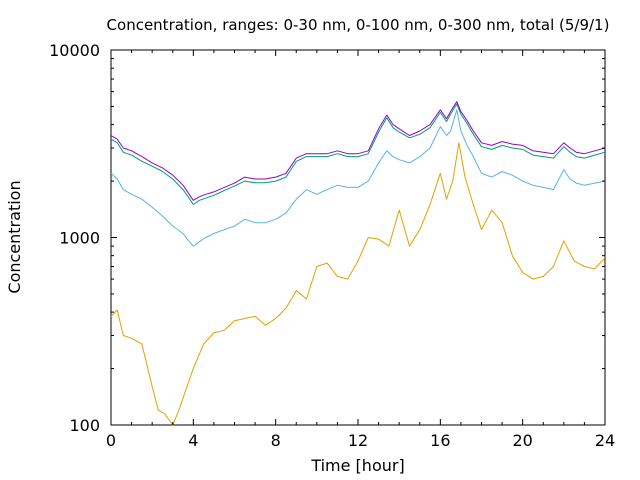 The height and width of the screenshot is (480, 640). I want to click on x-tick-label: 20, so click(522, 440).